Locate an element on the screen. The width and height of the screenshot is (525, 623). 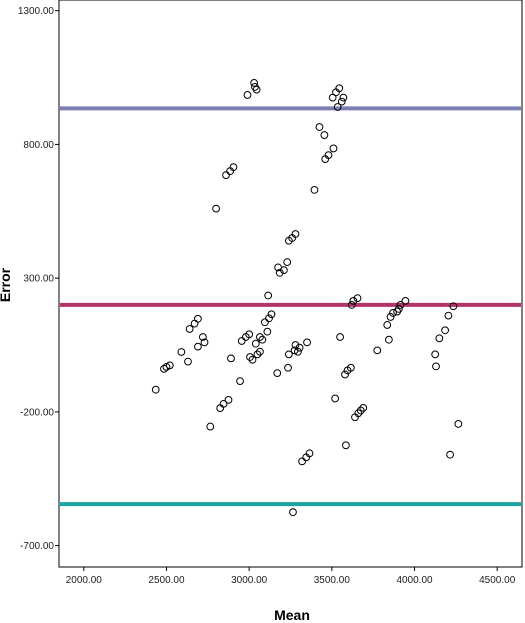
x-tick-label: 3500.00 is located at coordinates (332, 580).